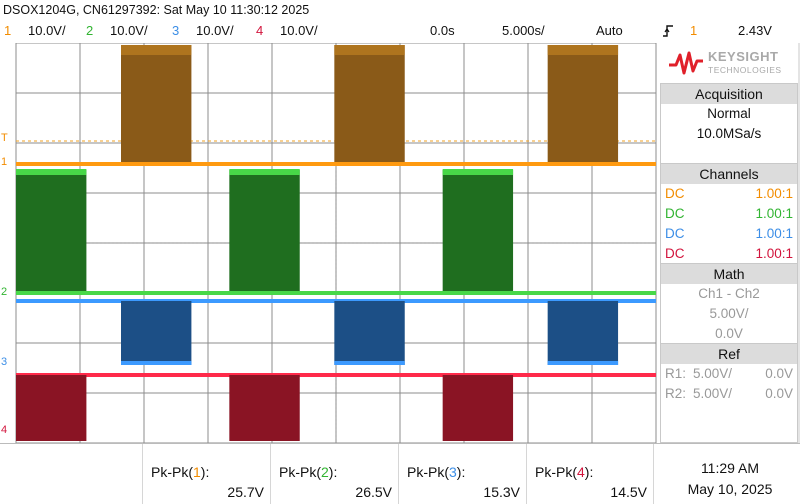 This screenshot has width=800, height=504. I want to click on marker-label: 3, so click(4, 362).